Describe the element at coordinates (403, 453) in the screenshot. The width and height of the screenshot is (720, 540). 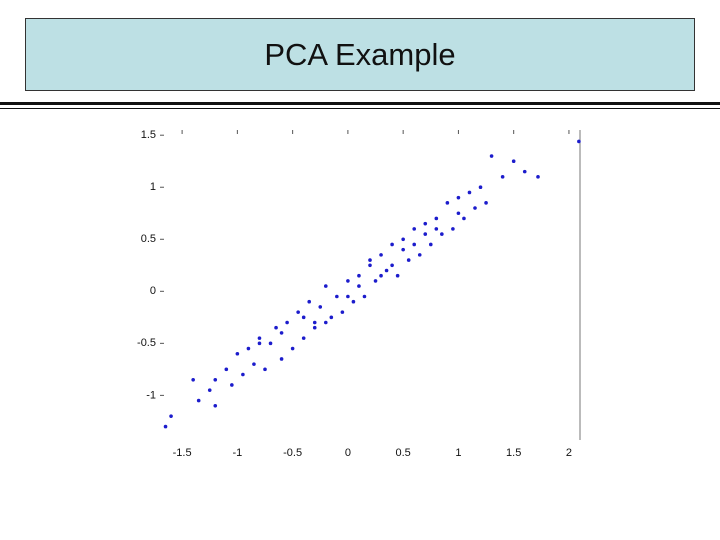
I see `x-tick-label: 0.5` at that location.